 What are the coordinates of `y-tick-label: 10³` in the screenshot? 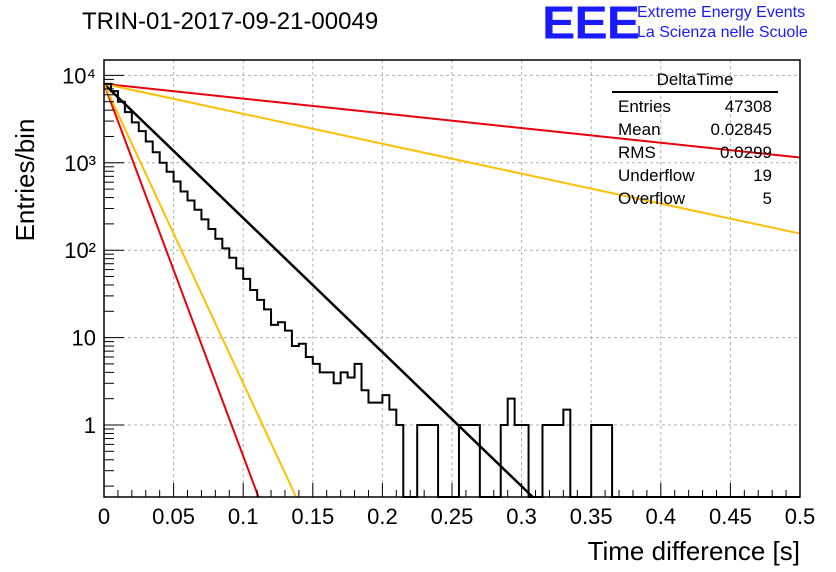 It's located at (80, 163).